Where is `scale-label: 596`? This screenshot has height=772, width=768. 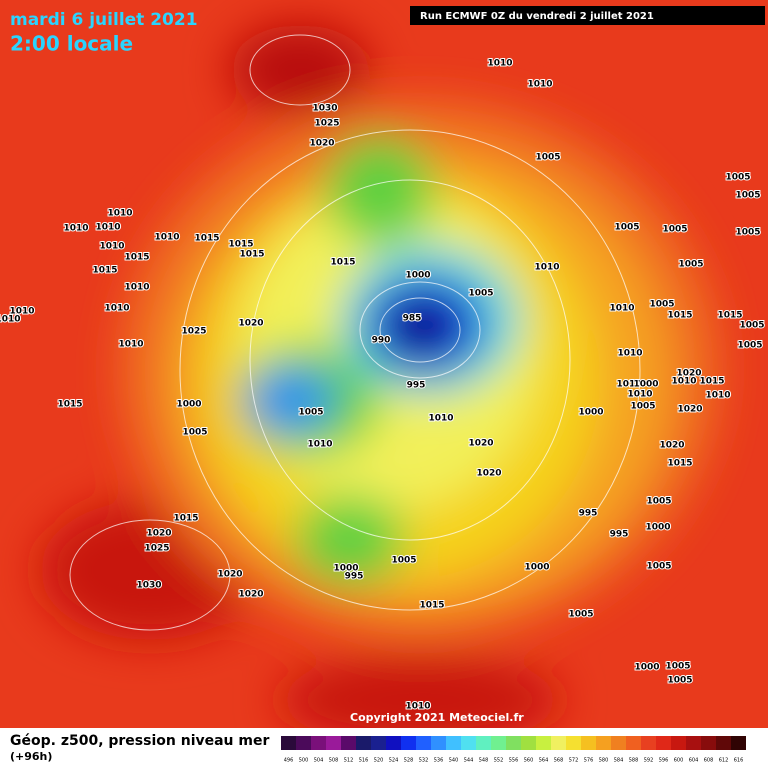
scale-label: 596 is located at coordinates (664, 761).